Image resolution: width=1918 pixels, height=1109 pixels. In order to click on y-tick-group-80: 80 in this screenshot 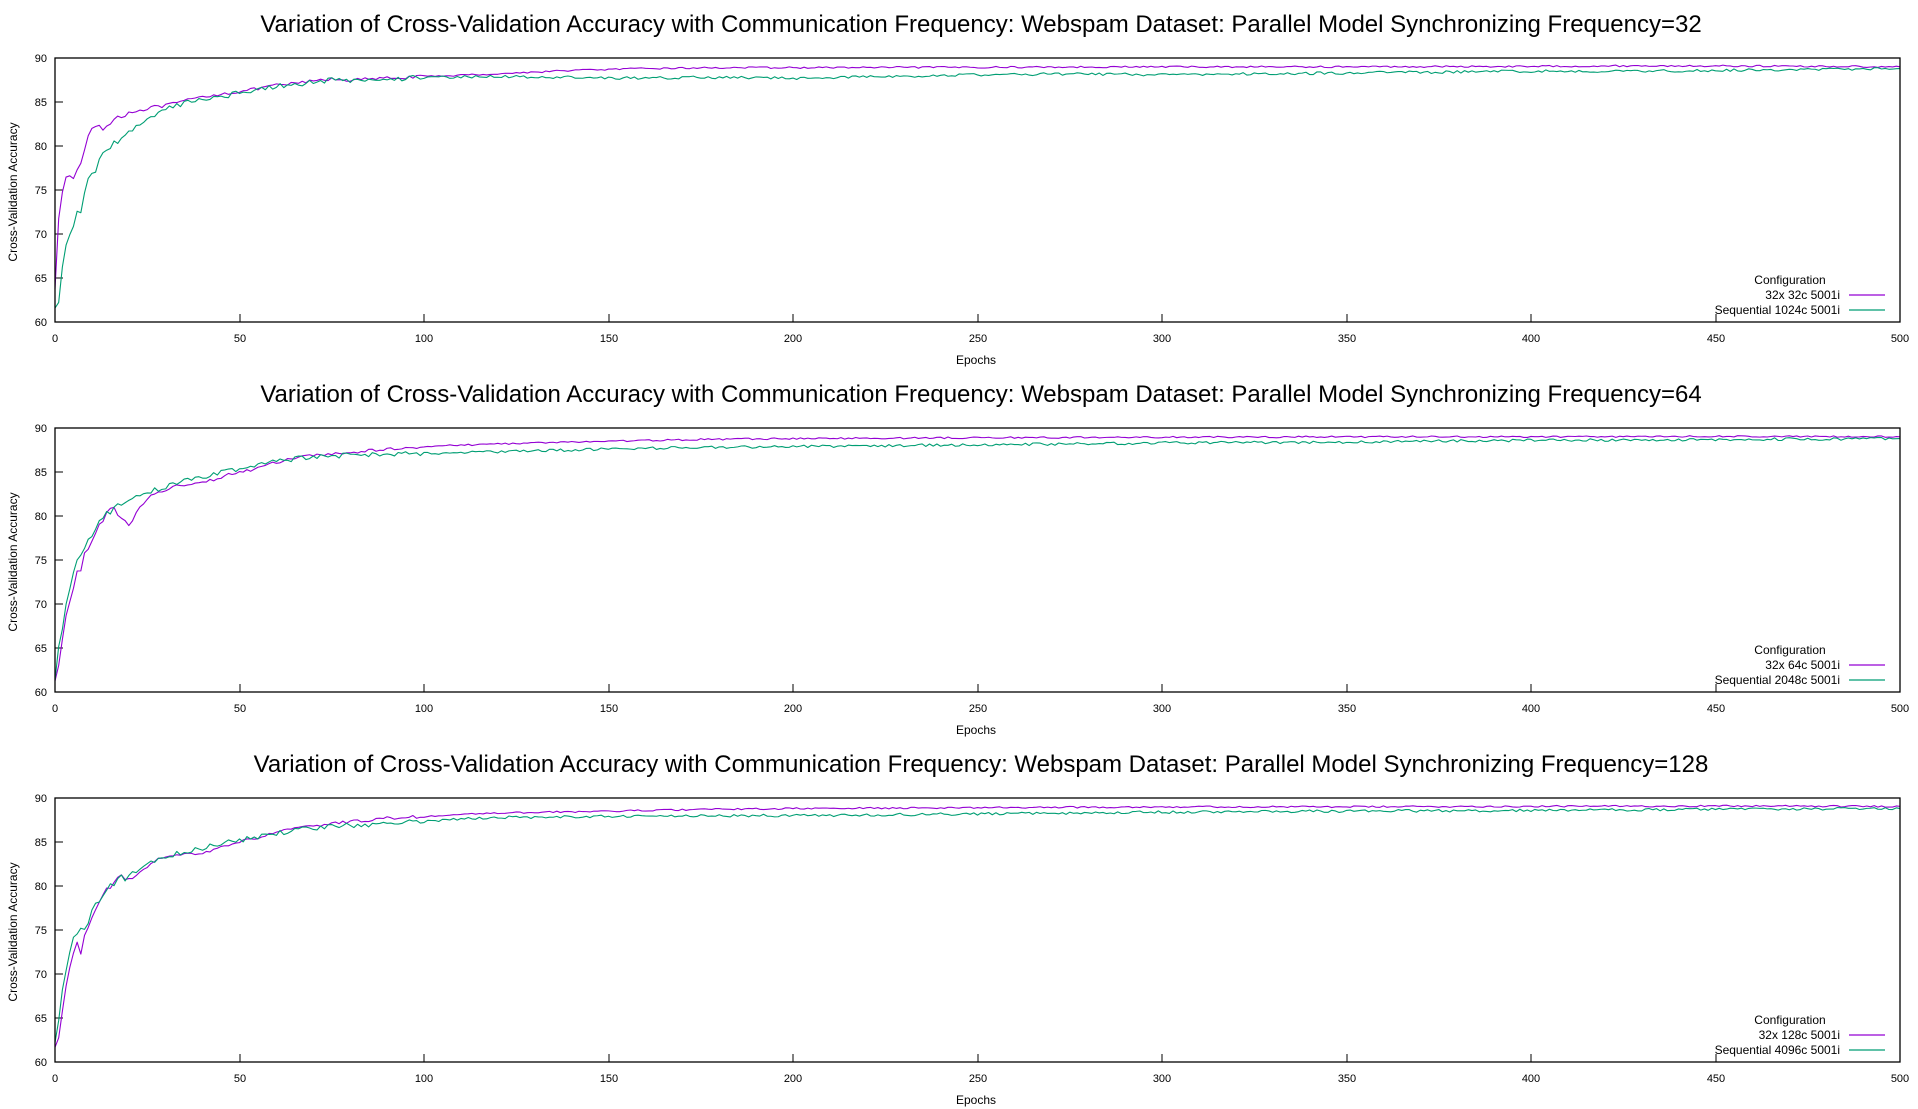, I will do `click(49, 147)`.